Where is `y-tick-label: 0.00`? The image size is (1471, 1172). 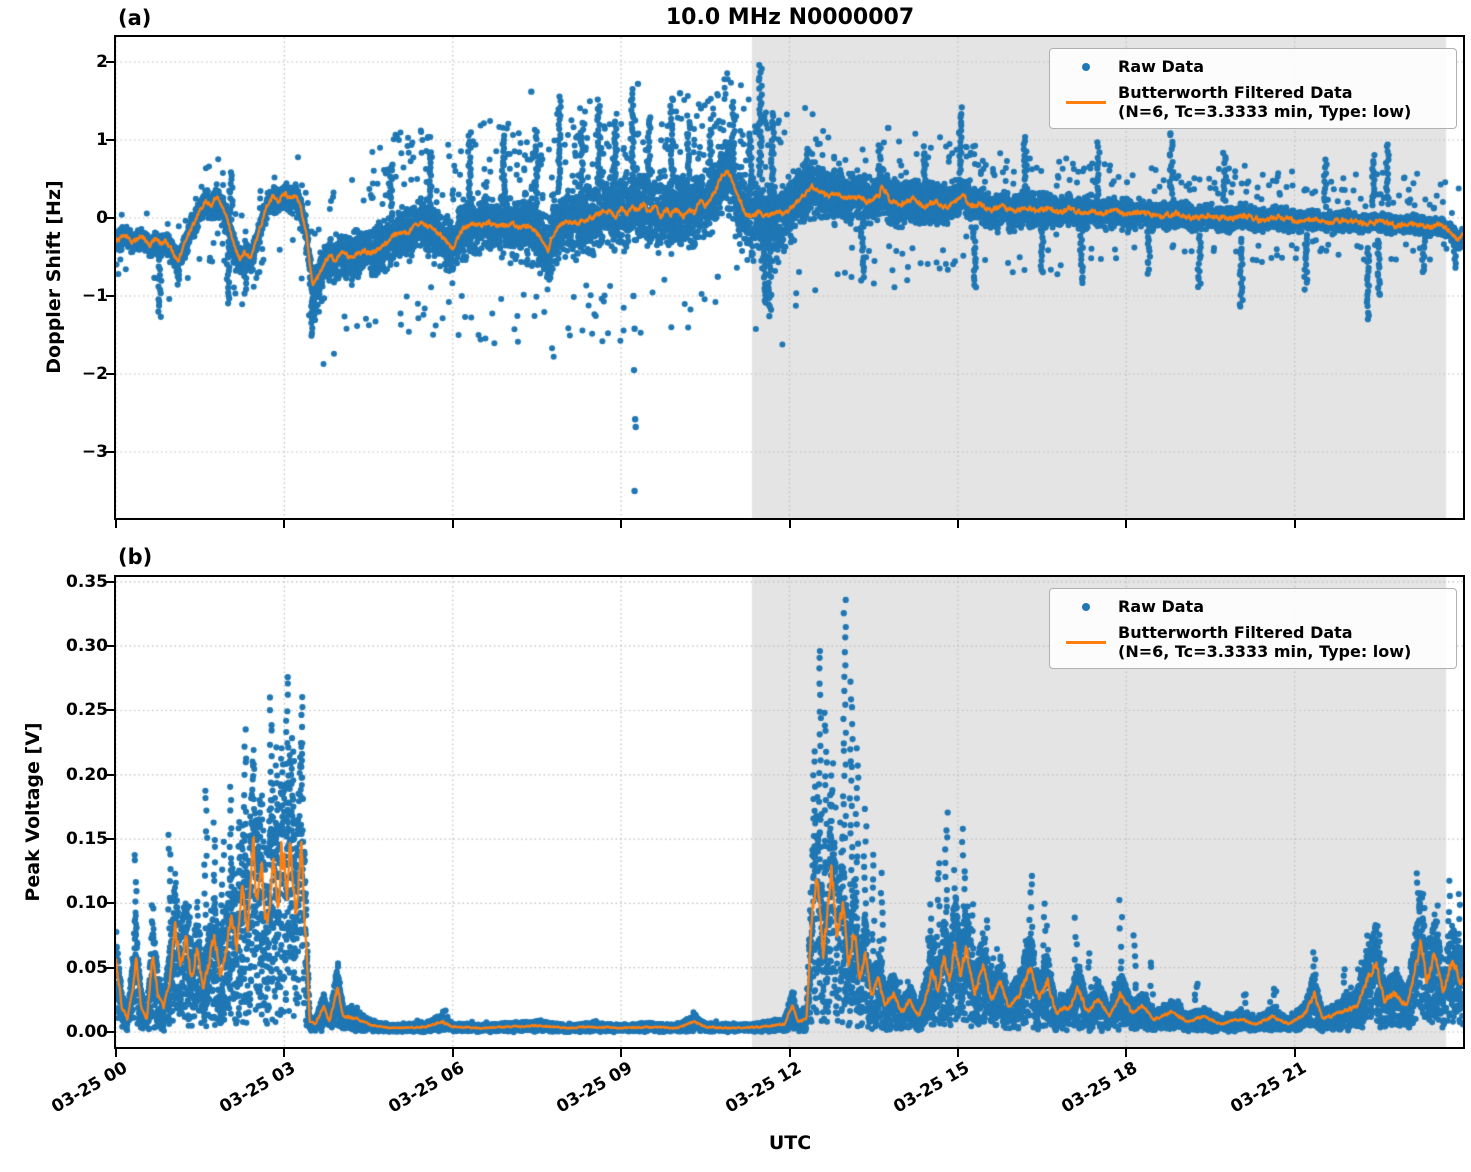 y-tick-label: 0.00 is located at coordinates (87, 1032).